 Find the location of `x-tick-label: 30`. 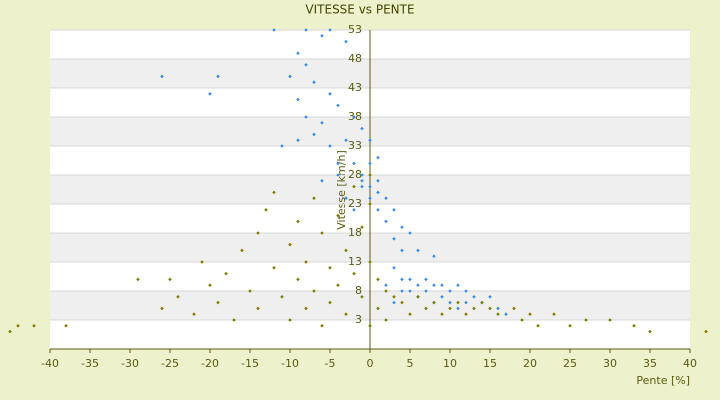

x-tick-label: 30 is located at coordinates (610, 363).